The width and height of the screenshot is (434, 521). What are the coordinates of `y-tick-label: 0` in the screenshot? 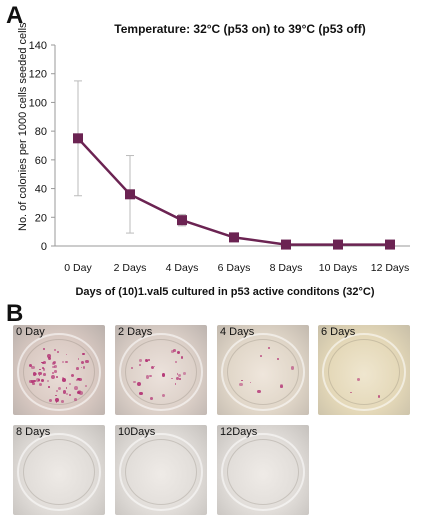 It's located at (44, 247).